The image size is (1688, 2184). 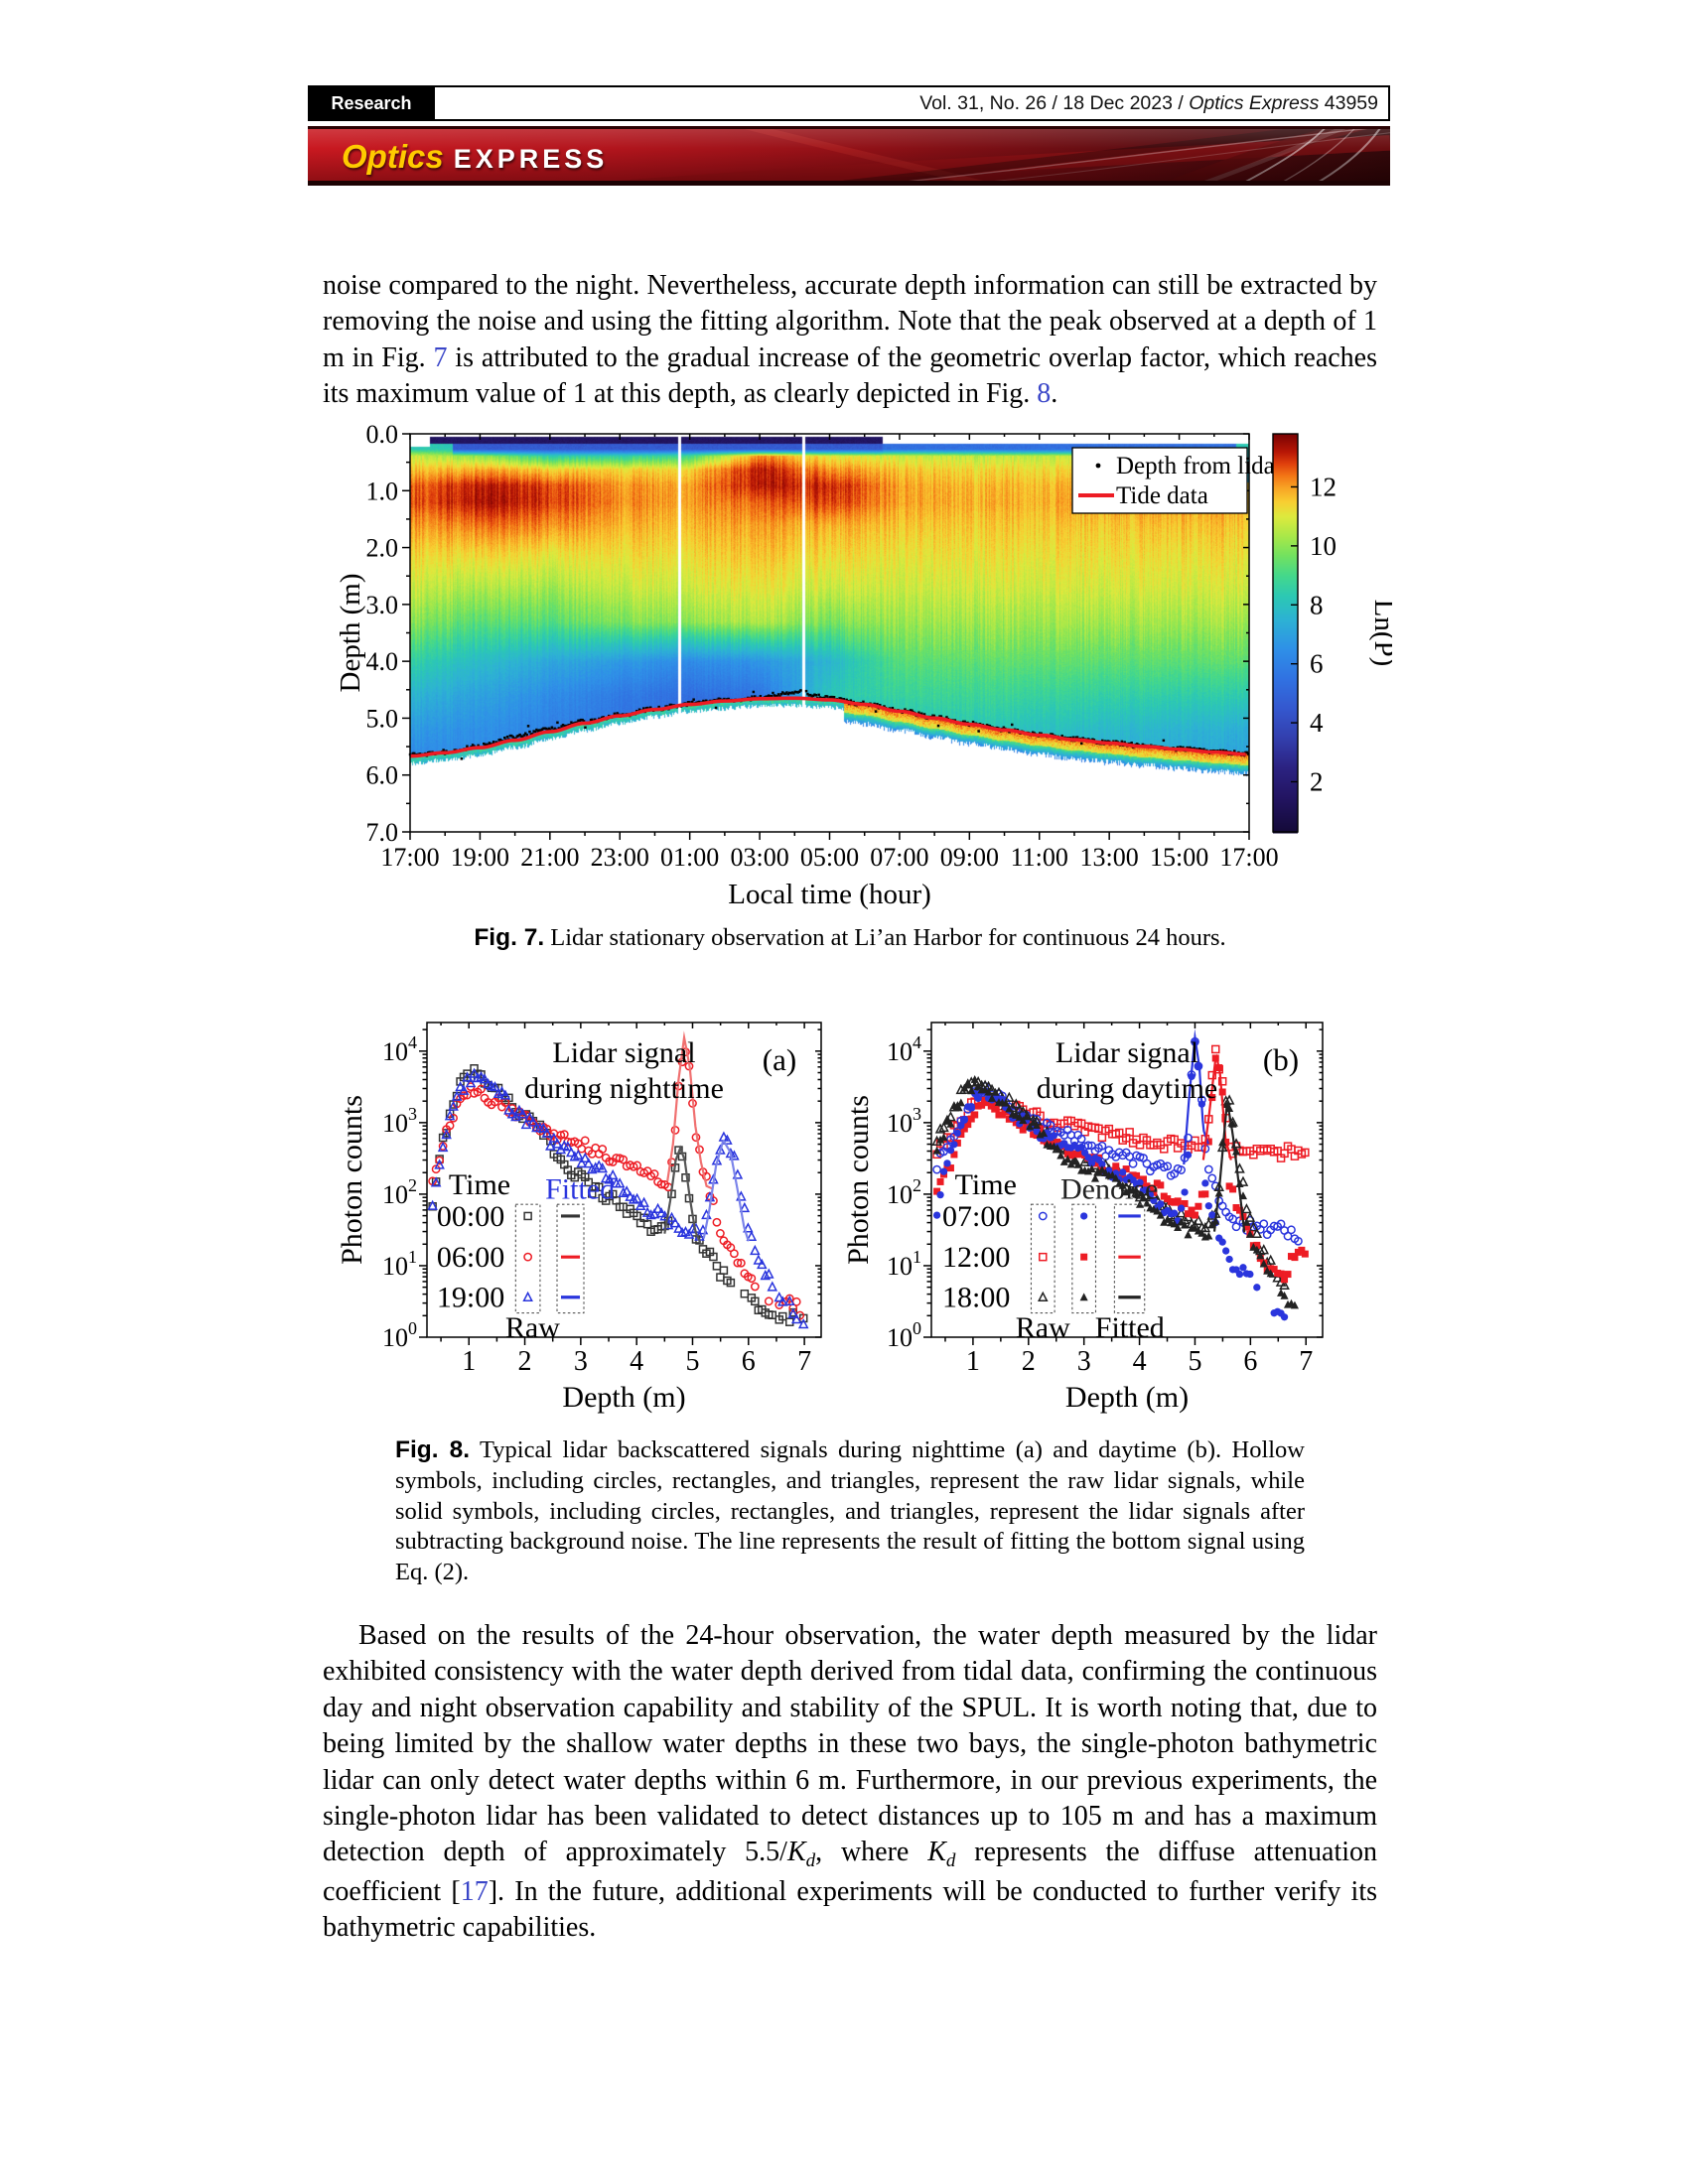 I want to click on article-type-badge: Research Article, so click(x=371, y=117).